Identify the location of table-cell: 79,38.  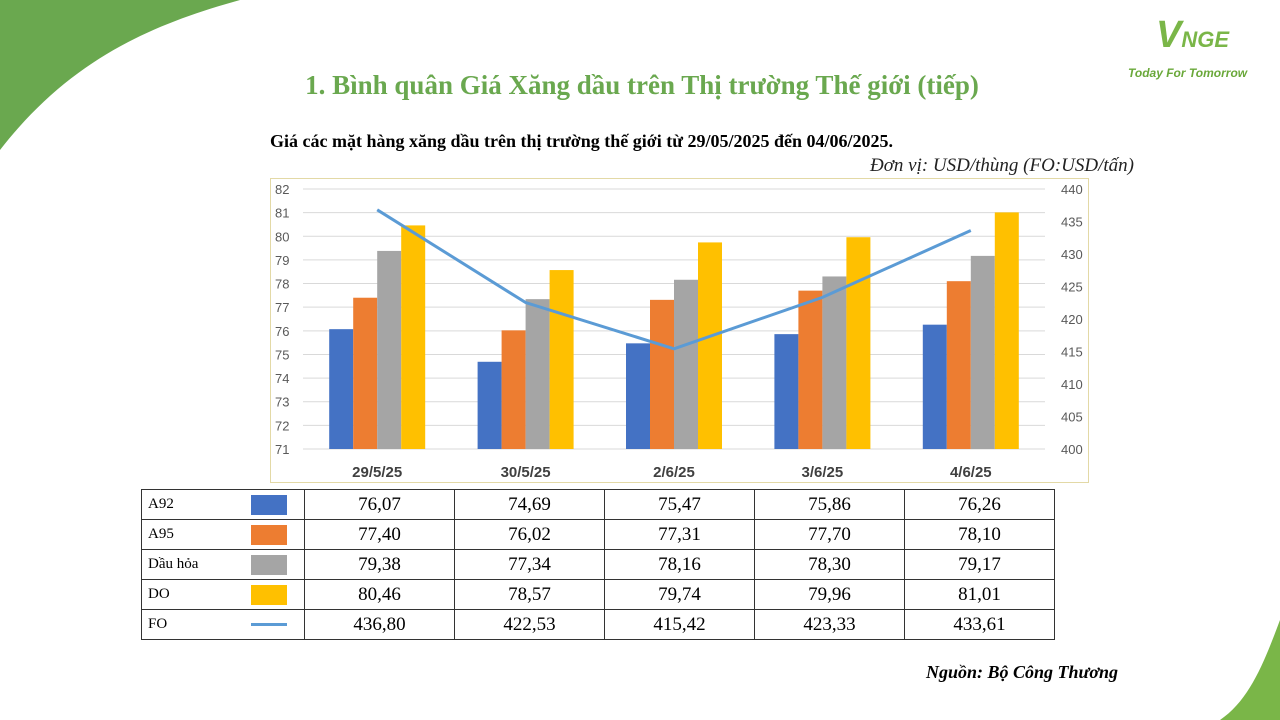
(379, 564).